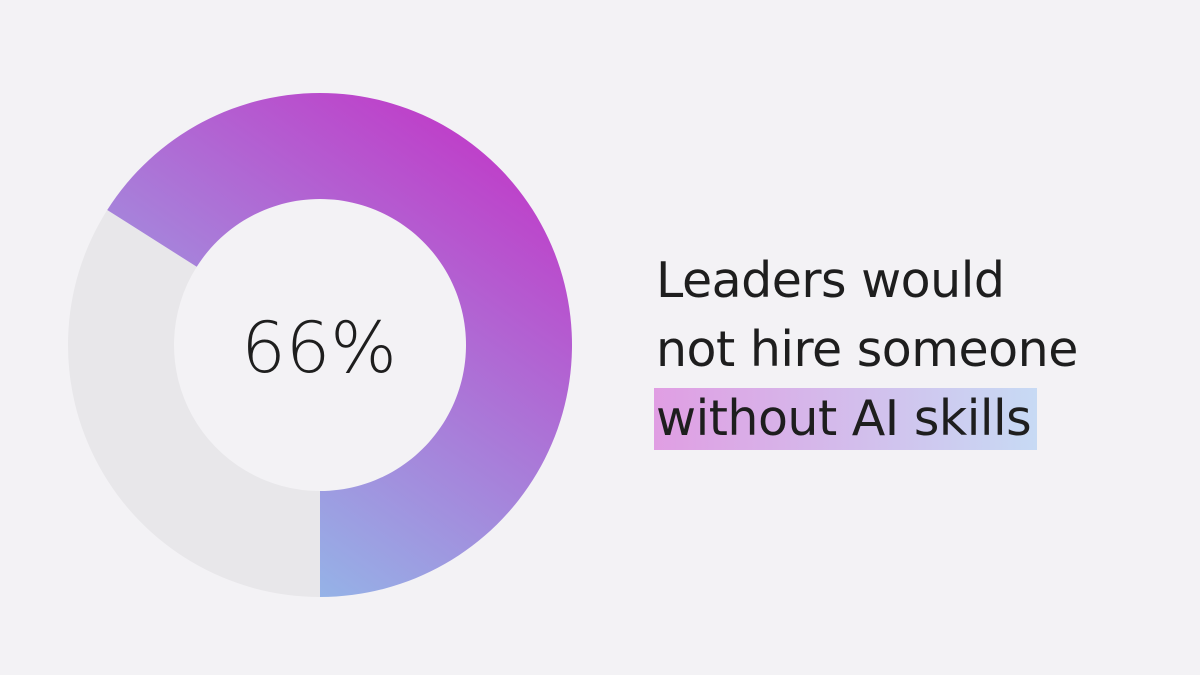  Describe the element at coordinates (830, 280) in the screenshot. I see `caption-line-1: Leaders would` at that location.